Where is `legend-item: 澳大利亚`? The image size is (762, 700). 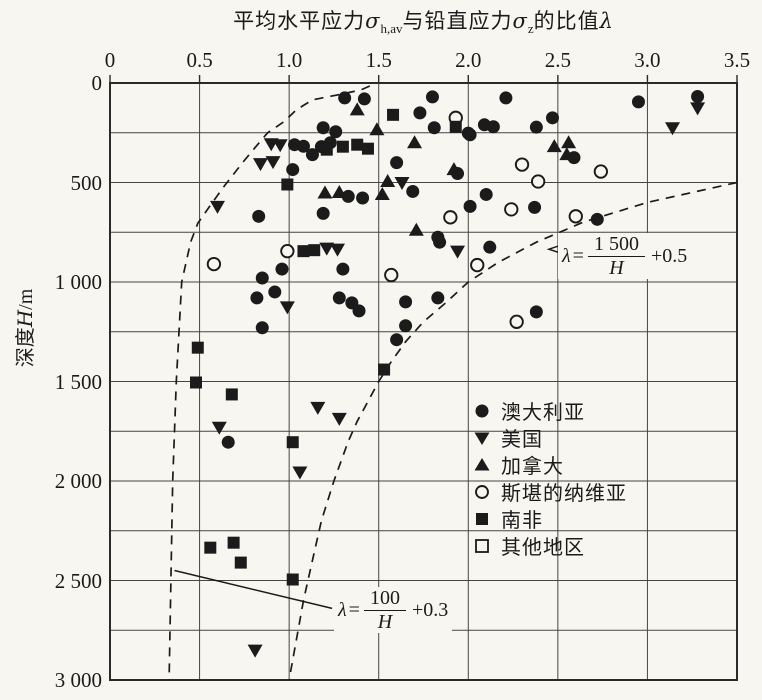 legend-item: 澳大利亚 is located at coordinates (550, 410).